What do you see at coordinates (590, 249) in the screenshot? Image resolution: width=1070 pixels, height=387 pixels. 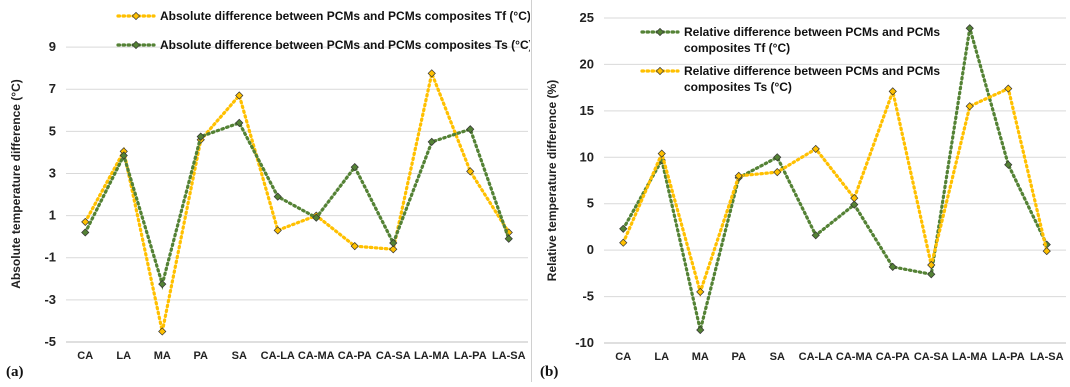 I see `y-tick-label: 0` at bounding box center [590, 249].